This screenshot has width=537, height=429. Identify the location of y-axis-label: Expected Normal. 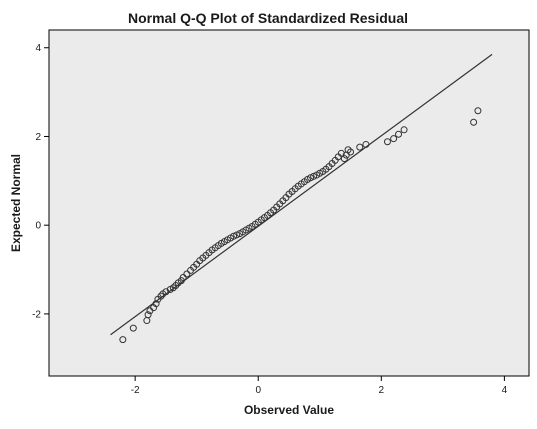
(16, 203).